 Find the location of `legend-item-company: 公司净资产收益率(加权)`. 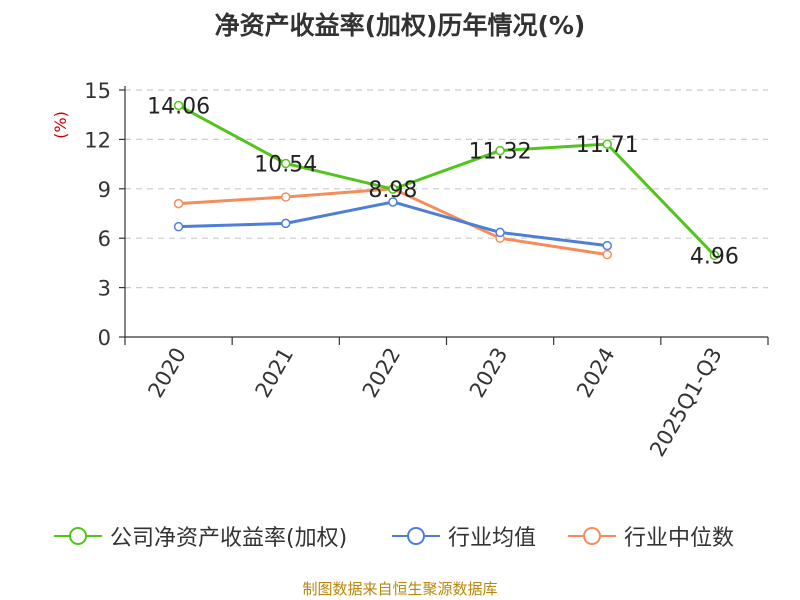

legend-item-company: 公司净资产收益率(加权) is located at coordinates (199, 536).